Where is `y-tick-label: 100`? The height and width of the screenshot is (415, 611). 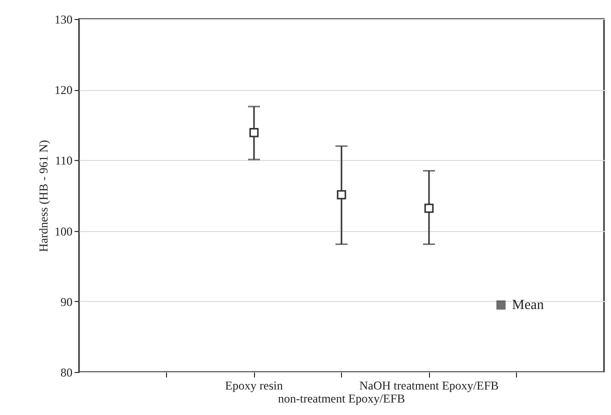 y-tick-label: 100 is located at coordinates (63, 231).